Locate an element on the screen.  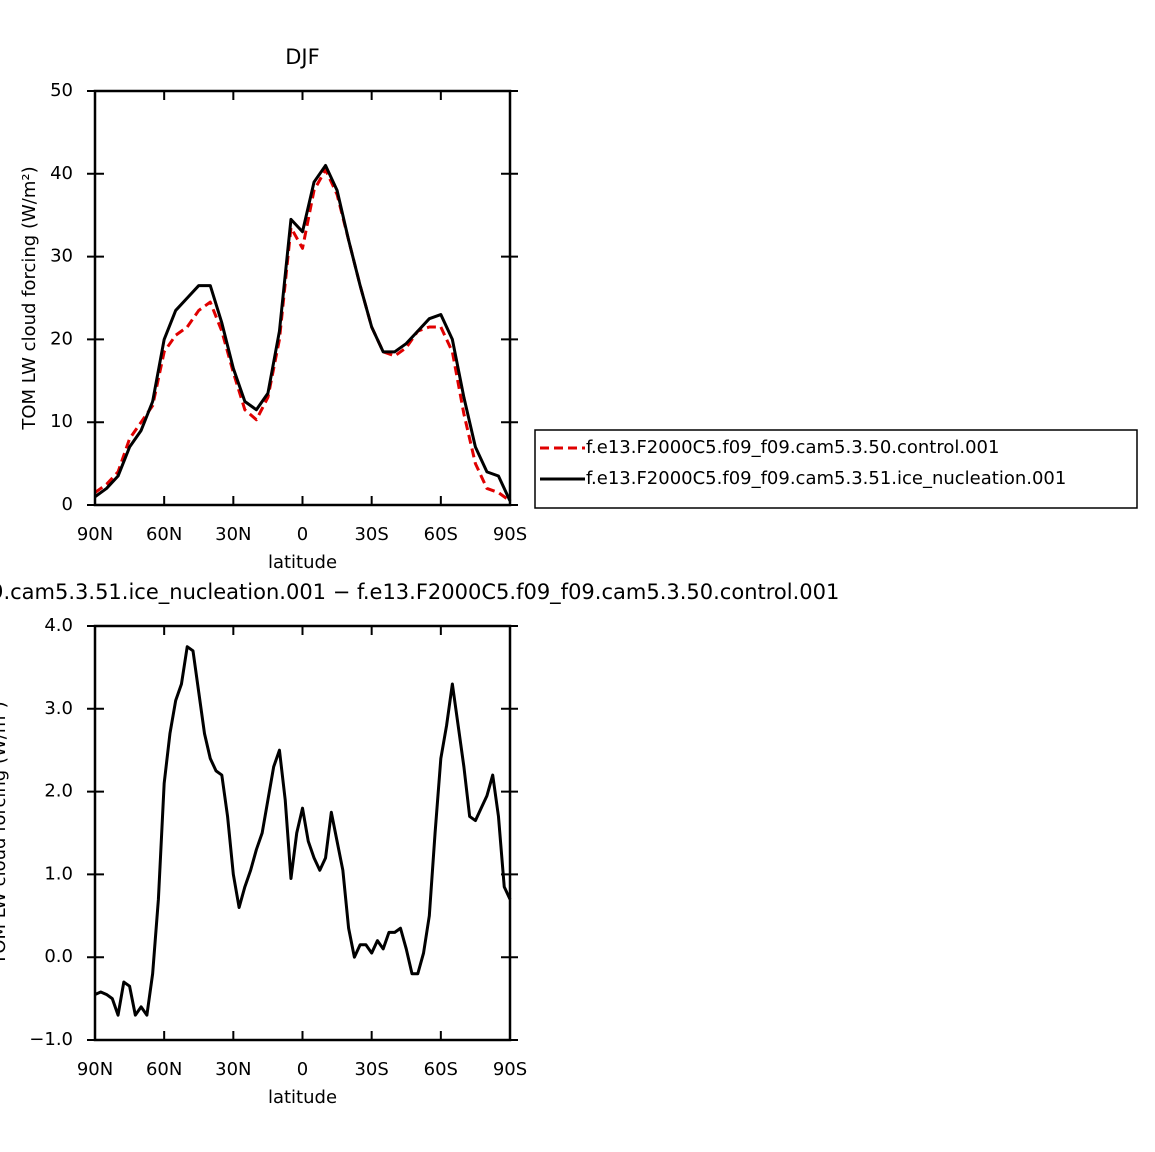
chart-title: DJF is located at coordinates (302, 57).